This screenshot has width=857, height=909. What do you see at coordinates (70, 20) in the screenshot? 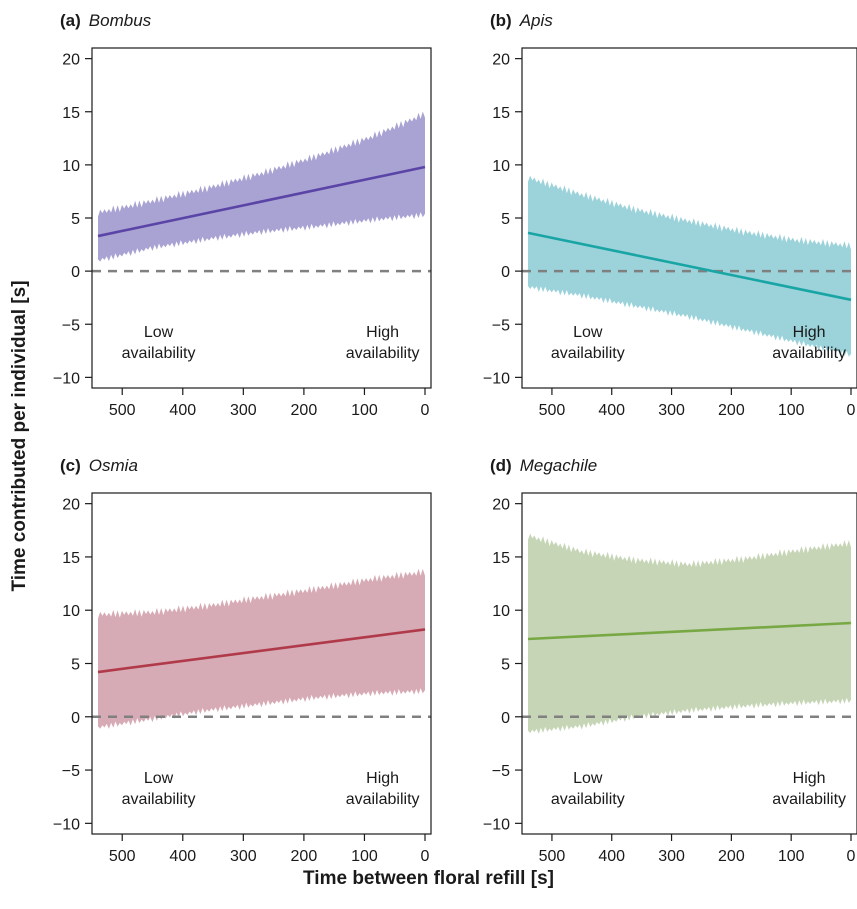
I see `panel-label: (a)` at bounding box center [70, 20].